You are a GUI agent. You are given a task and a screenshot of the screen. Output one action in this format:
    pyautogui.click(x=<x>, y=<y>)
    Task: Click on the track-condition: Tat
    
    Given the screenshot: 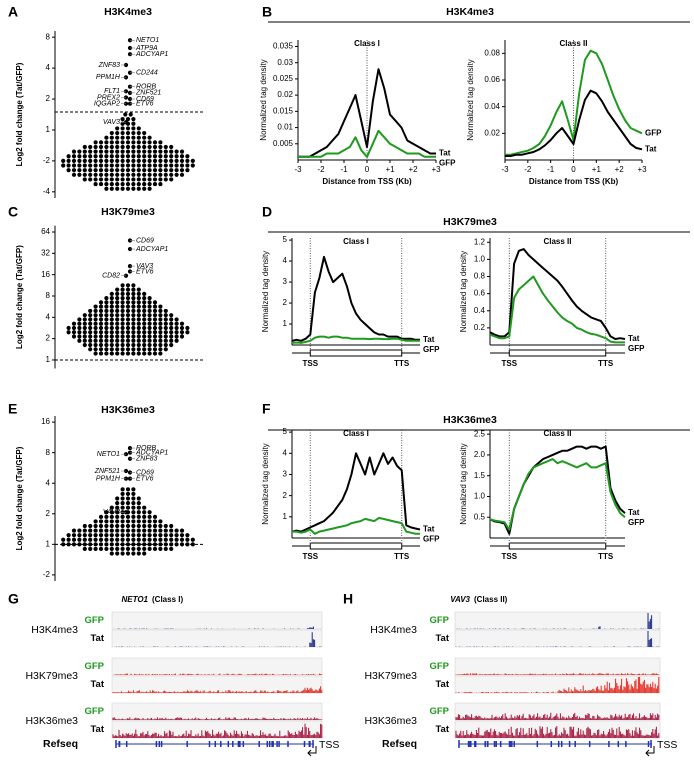 What is the action you would take?
    pyautogui.click(x=442, y=684)
    